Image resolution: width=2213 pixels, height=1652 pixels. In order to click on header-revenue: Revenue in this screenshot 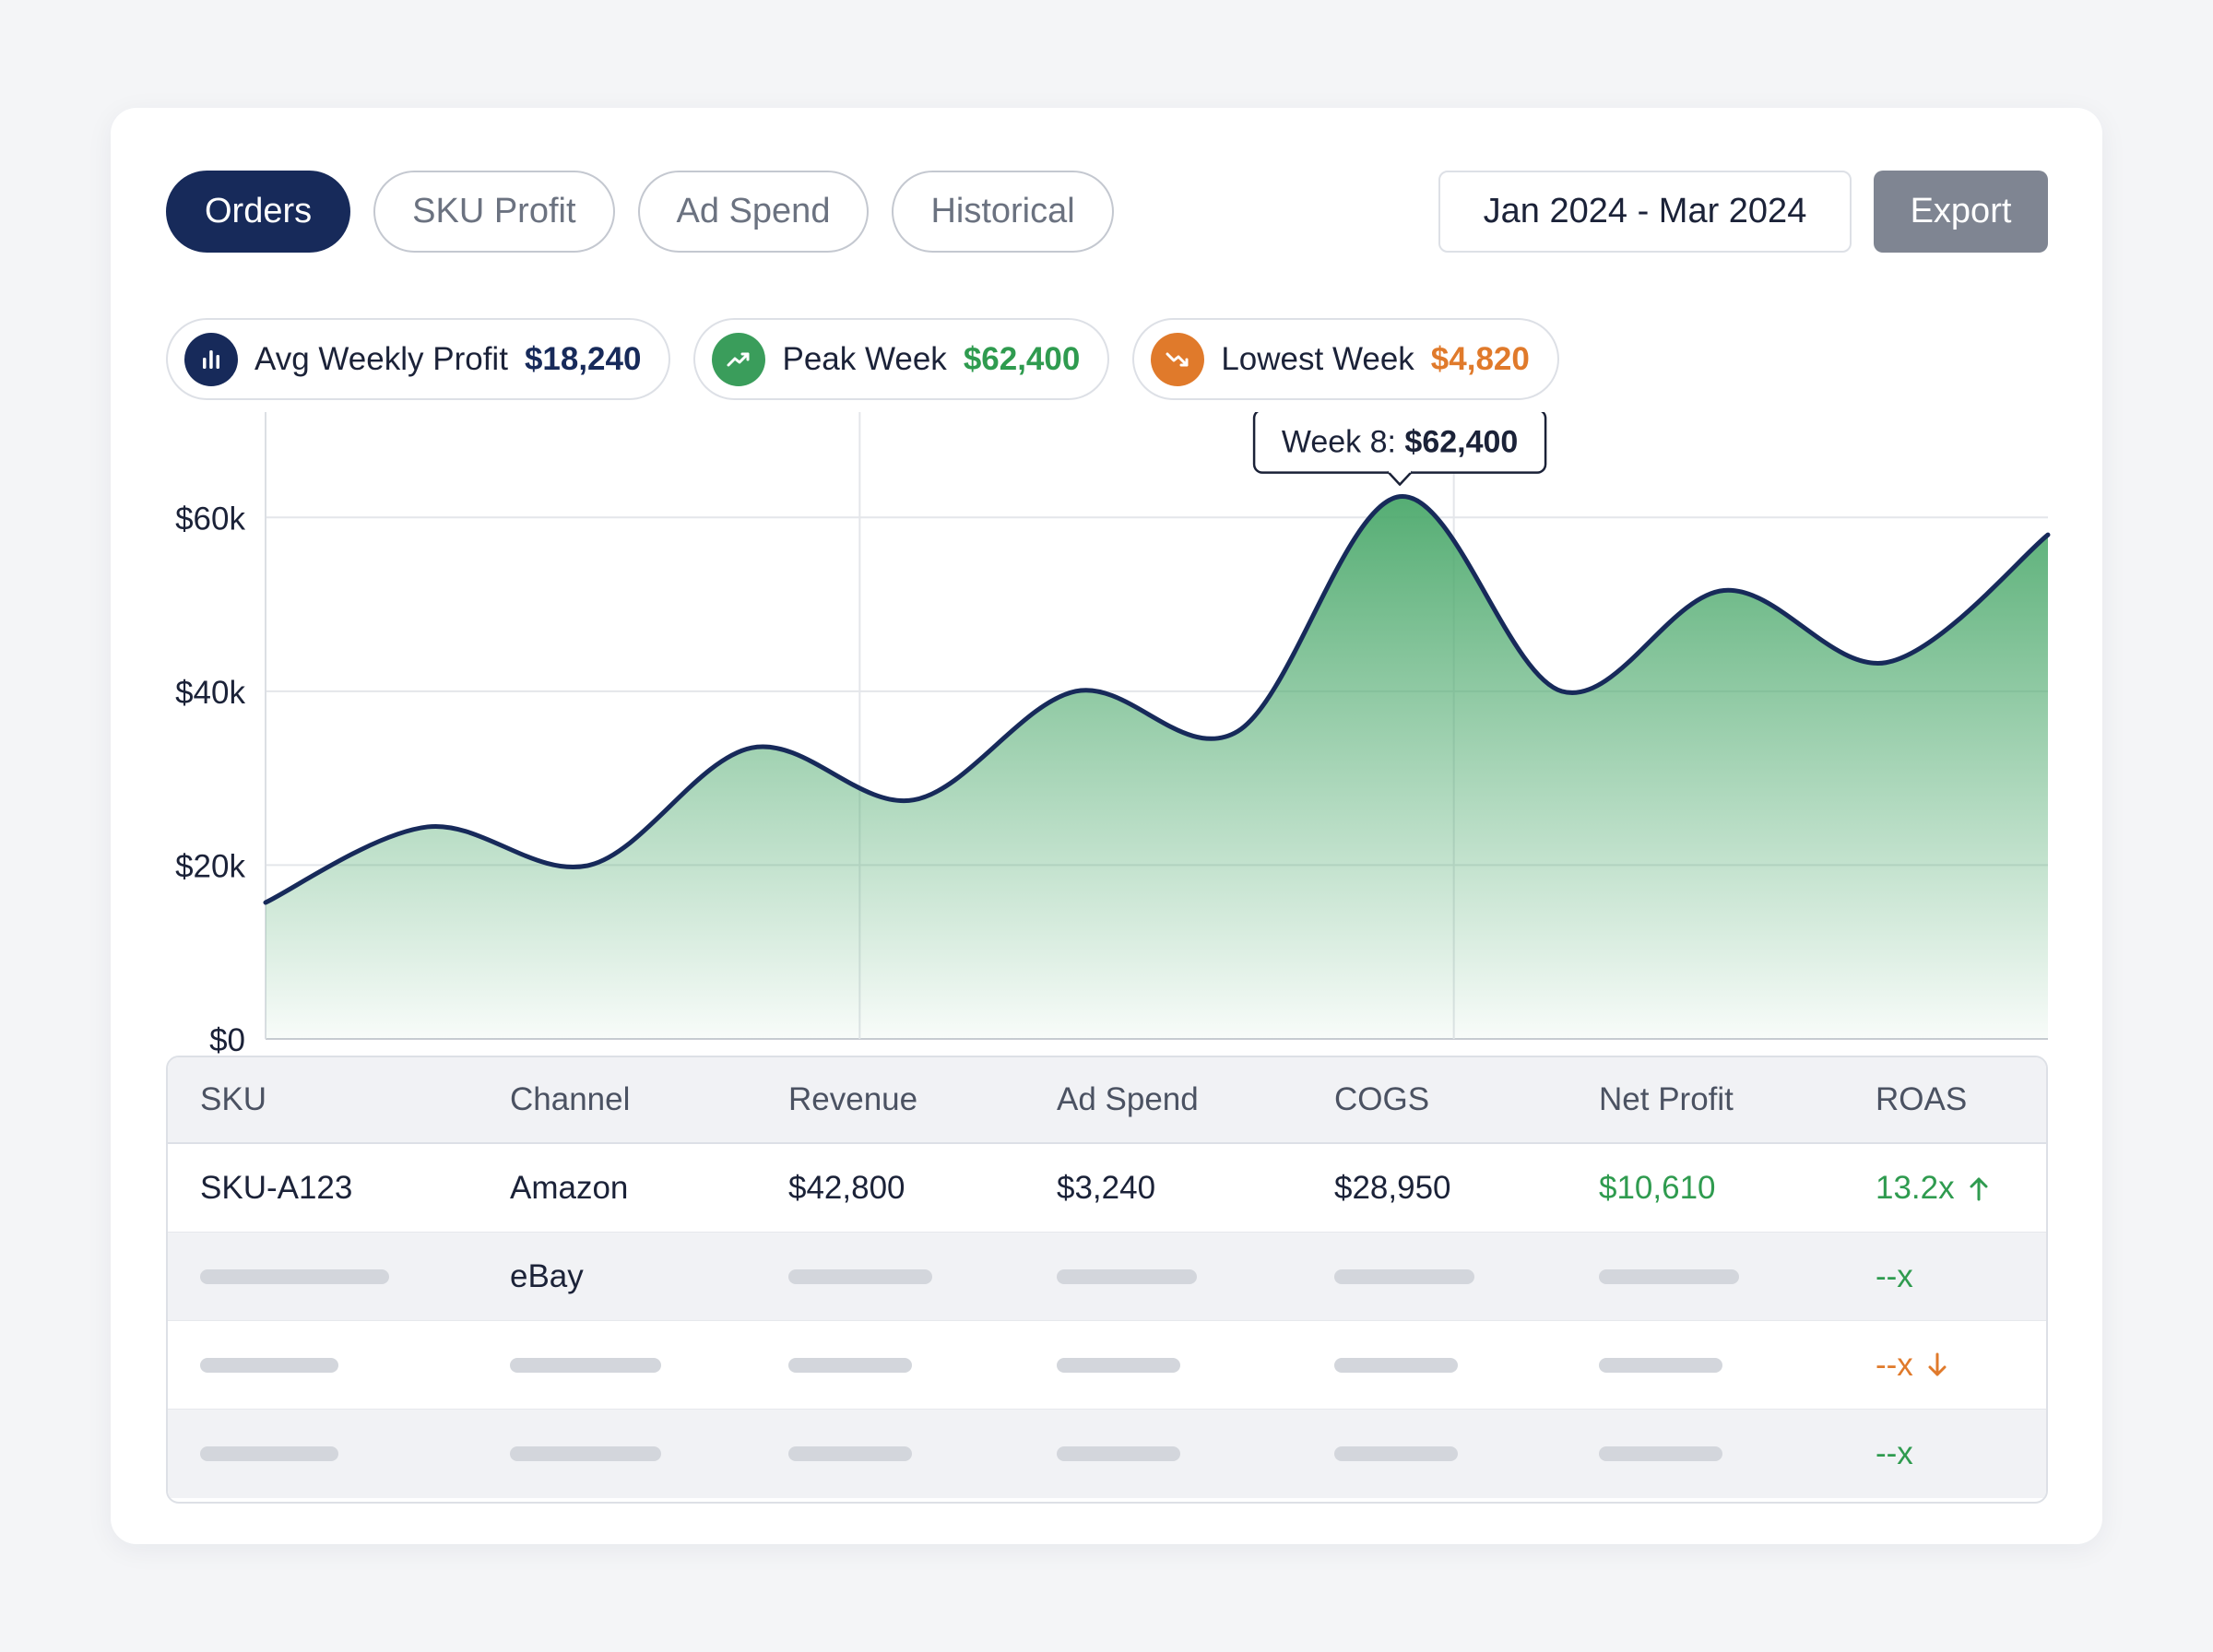, I will do `click(853, 1099)`.